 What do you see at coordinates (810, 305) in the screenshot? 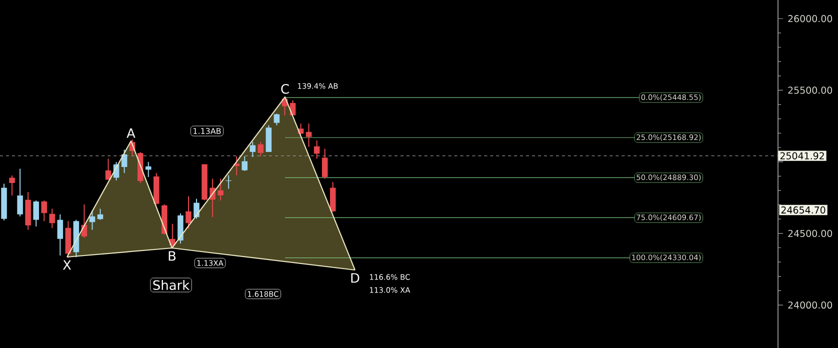
I see `y-tick-label: 24000.00` at bounding box center [810, 305].